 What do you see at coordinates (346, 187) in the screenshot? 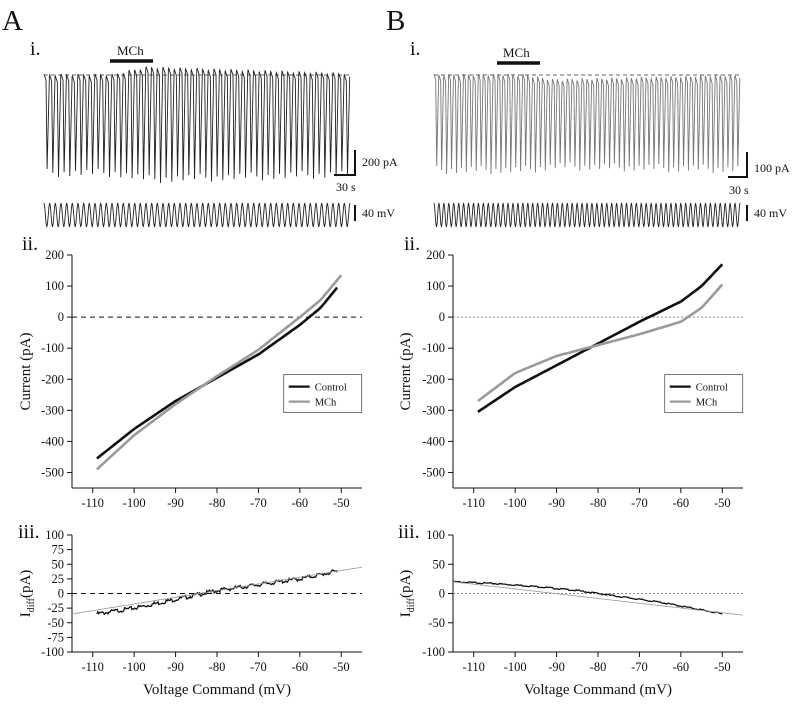
I see `time-scale-a: 30 s` at bounding box center [346, 187].